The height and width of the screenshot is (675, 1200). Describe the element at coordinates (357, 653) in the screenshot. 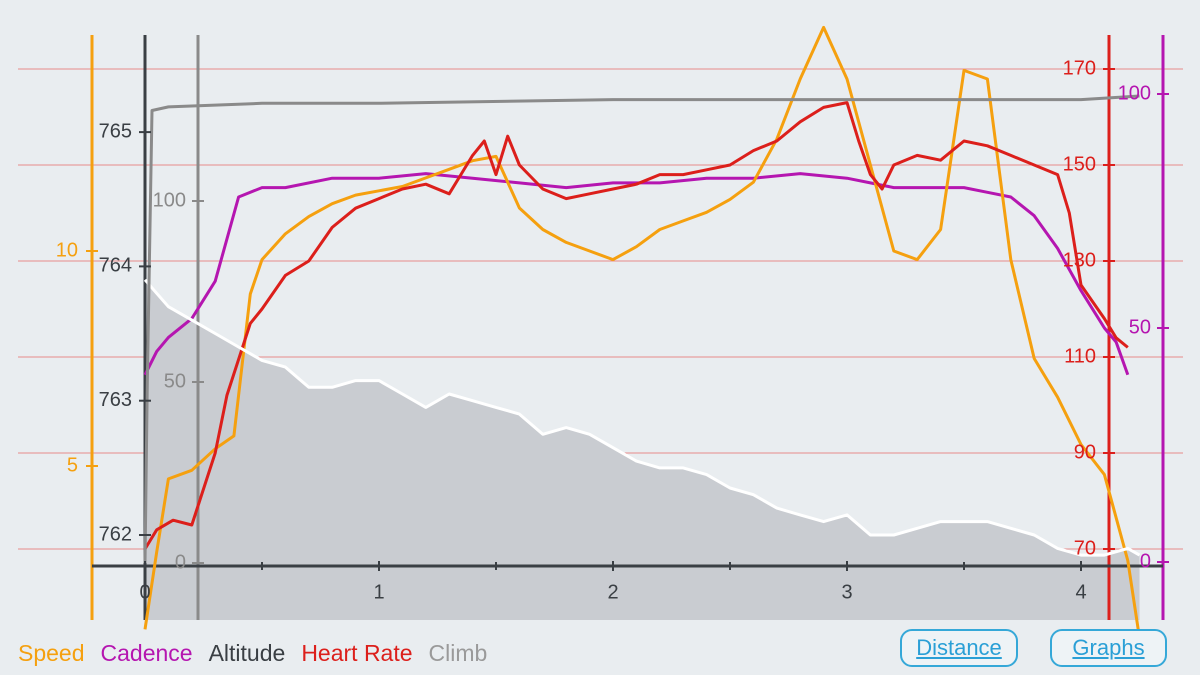

I see `legend-heart-rate: Heart Rate` at that location.